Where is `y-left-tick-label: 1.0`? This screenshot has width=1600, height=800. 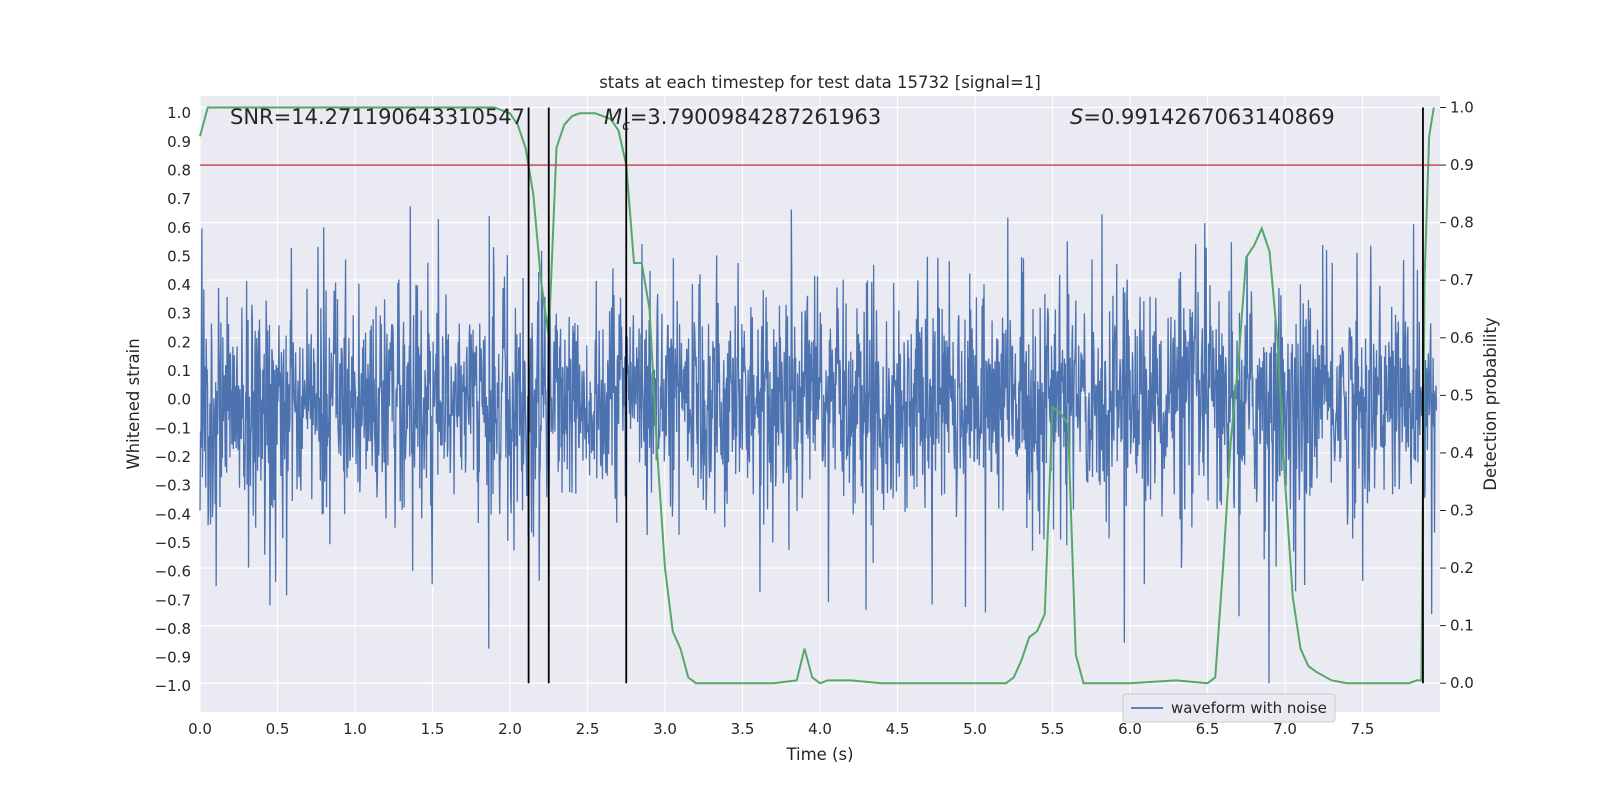 y-left-tick-label: 1.0 is located at coordinates (179, 113).